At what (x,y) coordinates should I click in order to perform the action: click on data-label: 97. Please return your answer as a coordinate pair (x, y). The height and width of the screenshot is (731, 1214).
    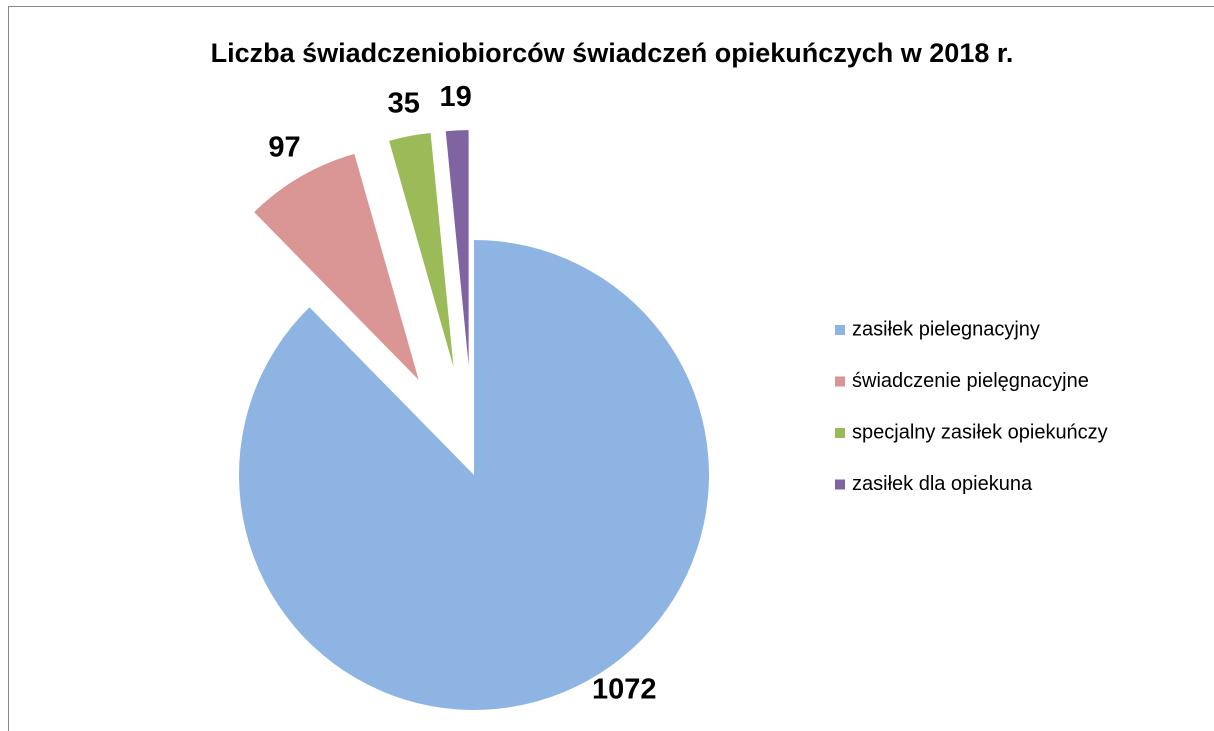
    Looking at the image, I should click on (284, 148).